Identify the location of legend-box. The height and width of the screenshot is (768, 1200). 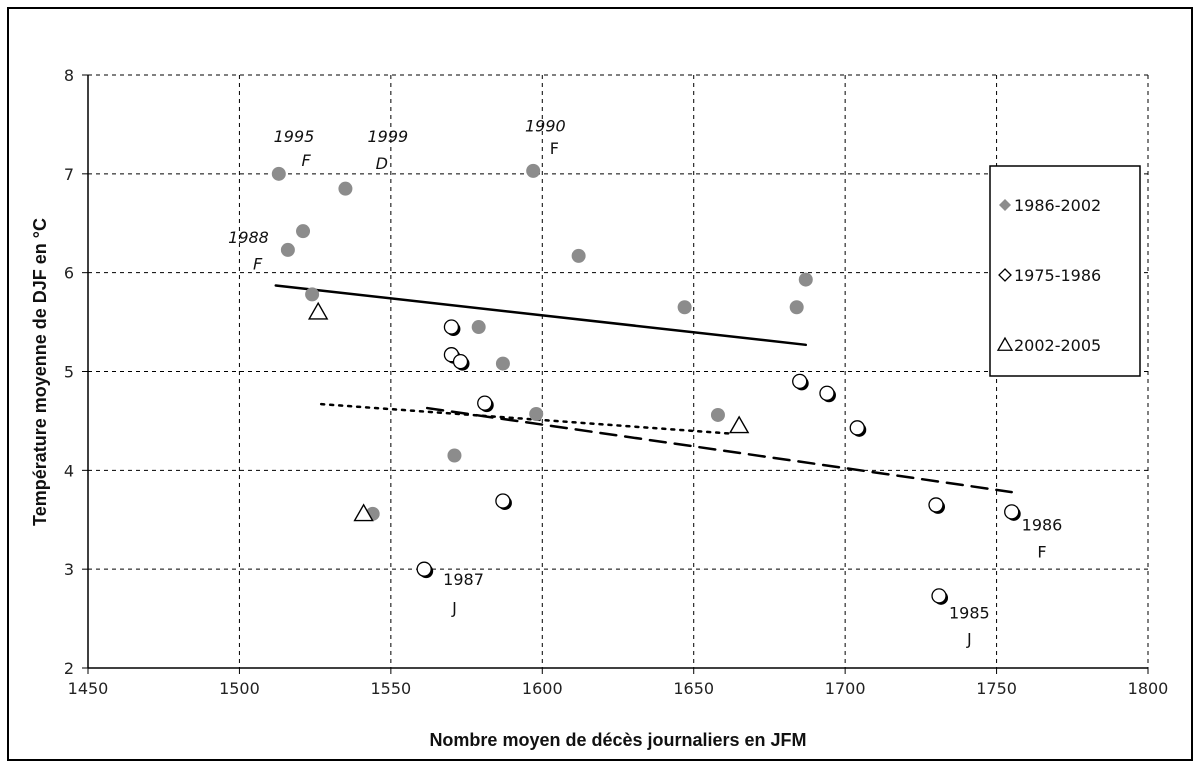
(1065, 271).